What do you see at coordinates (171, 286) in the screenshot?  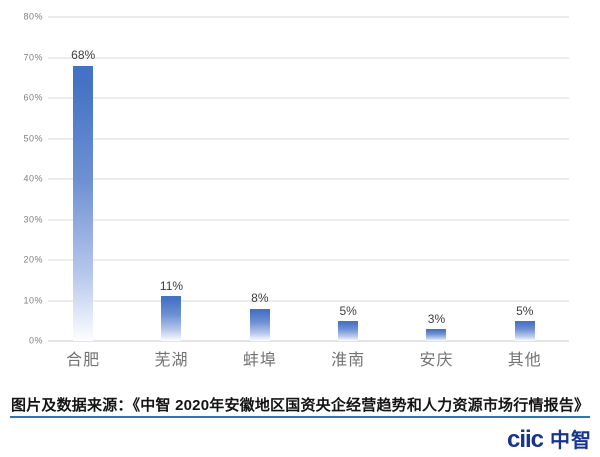 I see `bar-value-label: 11%` at bounding box center [171, 286].